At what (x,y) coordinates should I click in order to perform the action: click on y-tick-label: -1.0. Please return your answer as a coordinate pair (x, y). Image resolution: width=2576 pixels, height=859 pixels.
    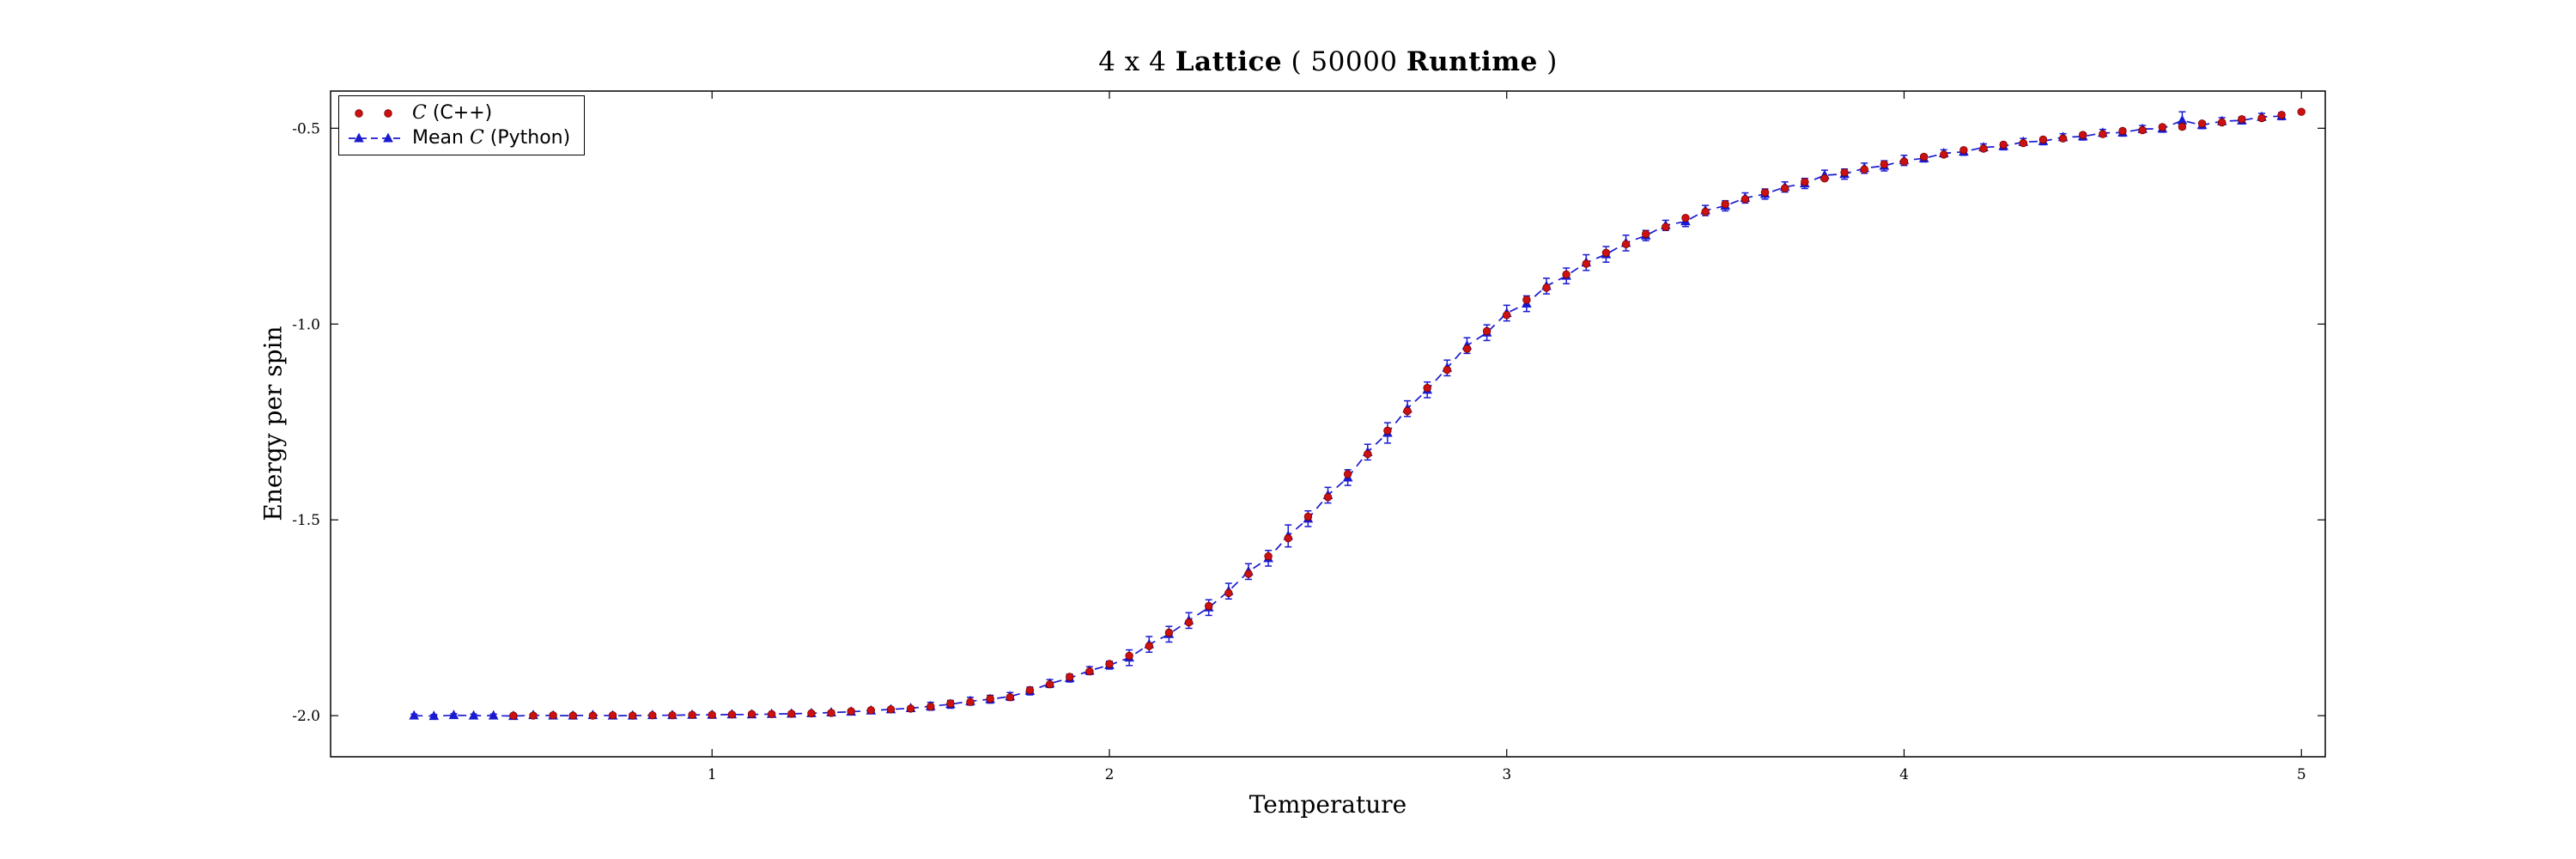
    Looking at the image, I should click on (306, 324).